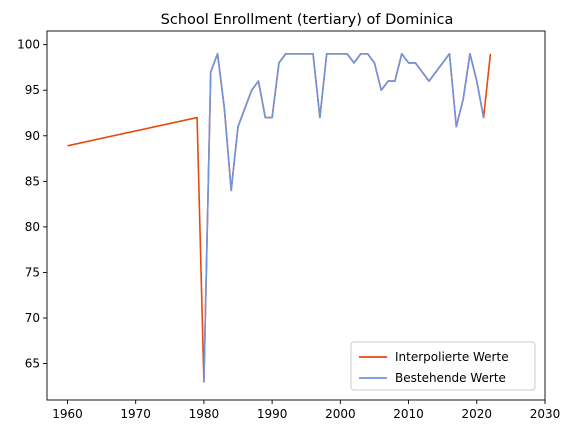 The image size is (569, 435). Describe the element at coordinates (32, 90) in the screenshot. I see `y-tick-label: 95` at that location.